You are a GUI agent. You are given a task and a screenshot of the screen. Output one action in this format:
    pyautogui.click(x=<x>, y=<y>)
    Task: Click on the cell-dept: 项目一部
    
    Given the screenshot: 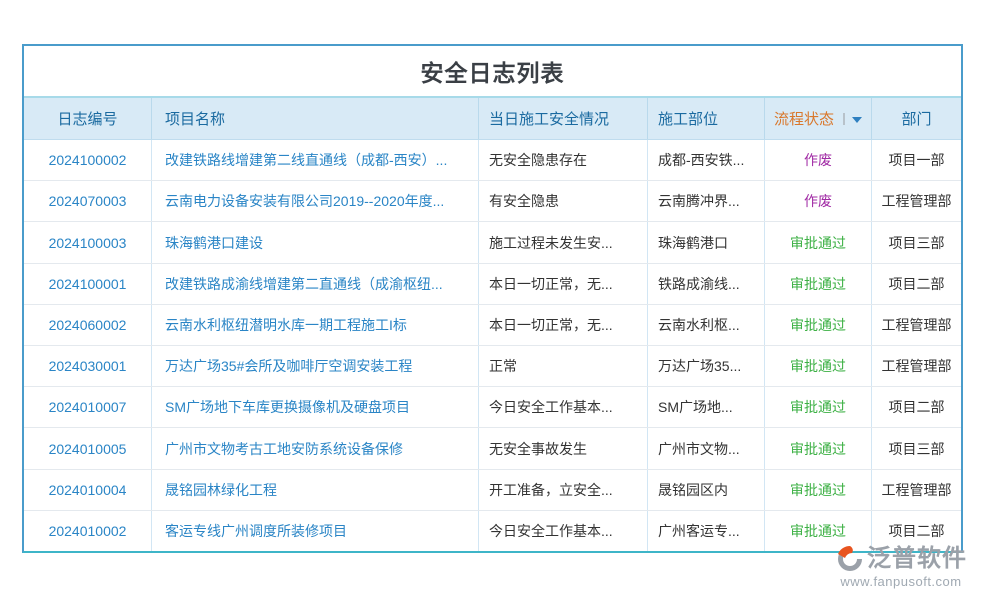 What is the action you would take?
    pyautogui.click(x=916, y=160)
    